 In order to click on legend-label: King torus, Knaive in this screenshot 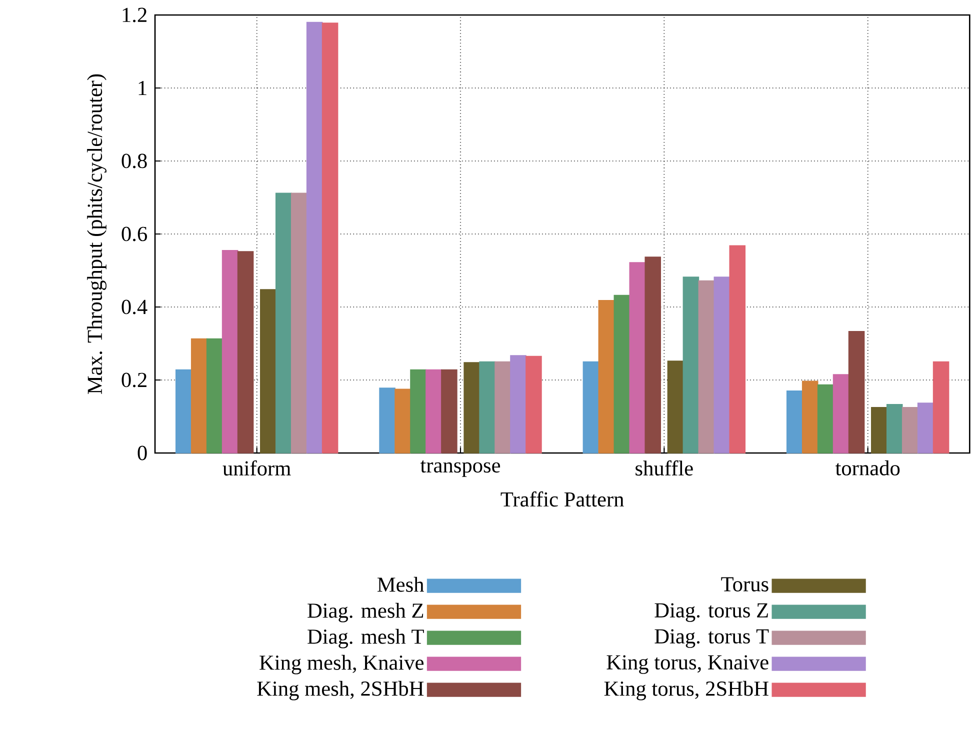, I will do `click(687, 664)`.